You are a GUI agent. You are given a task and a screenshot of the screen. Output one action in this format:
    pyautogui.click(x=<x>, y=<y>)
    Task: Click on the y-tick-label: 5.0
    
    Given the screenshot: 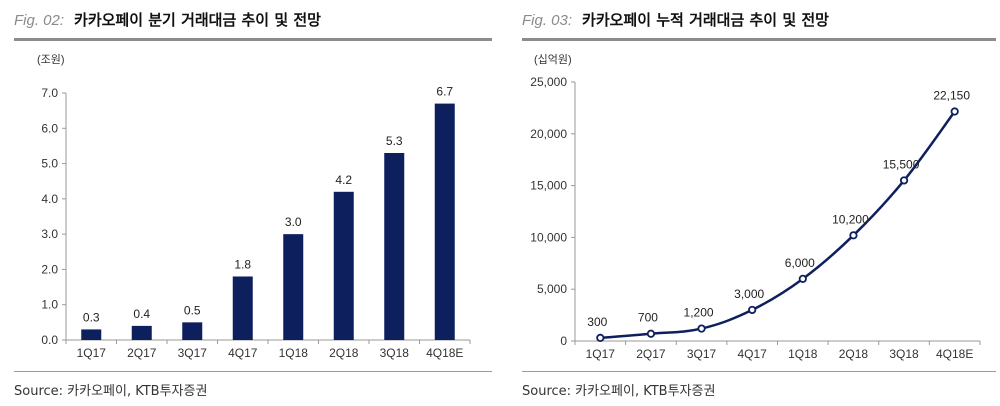 What is the action you would take?
    pyautogui.click(x=49, y=164)
    